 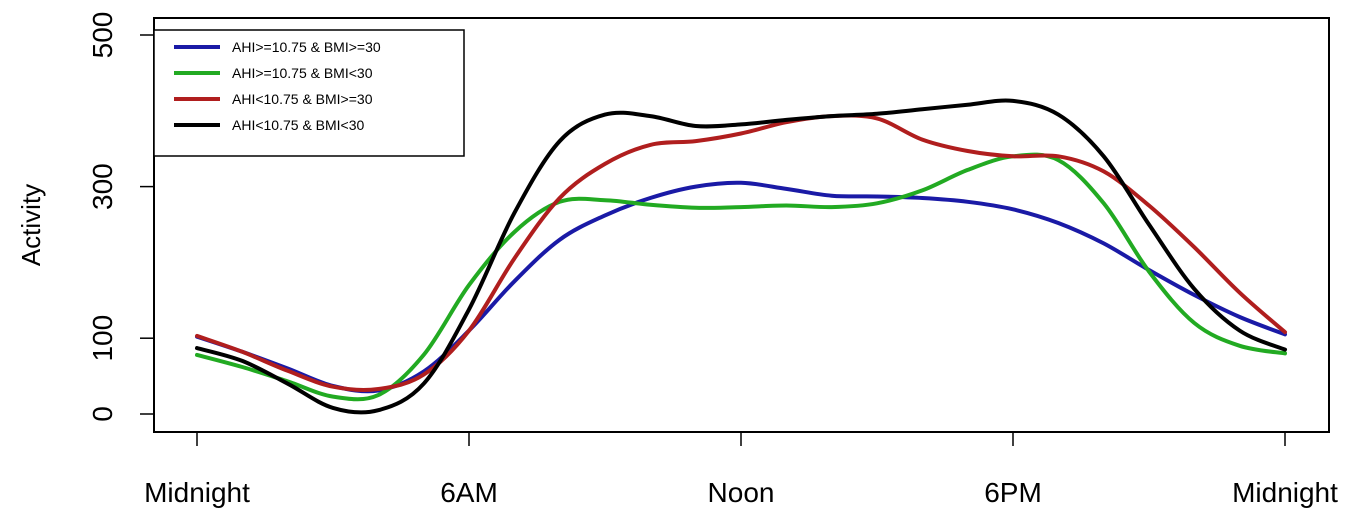 What do you see at coordinates (31, 225) in the screenshot?
I see `y-axis-title: Activity` at bounding box center [31, 225].